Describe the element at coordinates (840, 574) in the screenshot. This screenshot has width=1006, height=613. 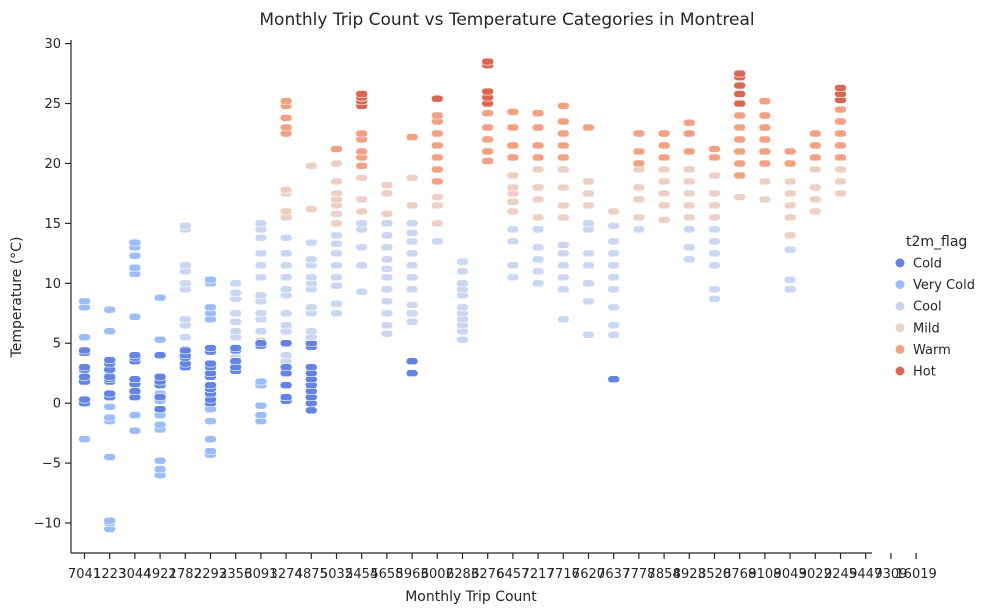
I see `x-tick-label: 9245` at that location.